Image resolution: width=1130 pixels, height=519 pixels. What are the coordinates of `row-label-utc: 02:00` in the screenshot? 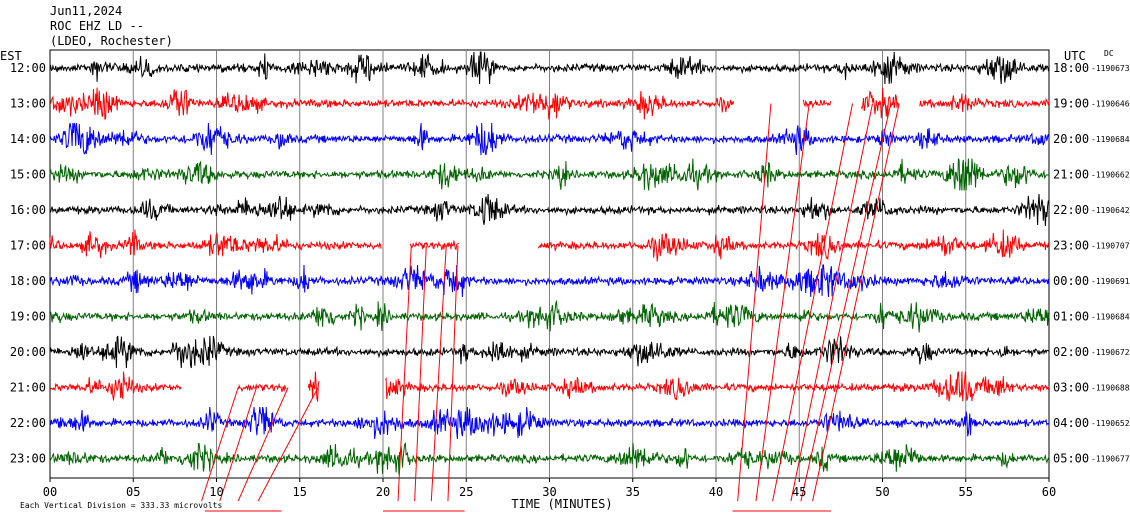 It's located at (1071, 352).